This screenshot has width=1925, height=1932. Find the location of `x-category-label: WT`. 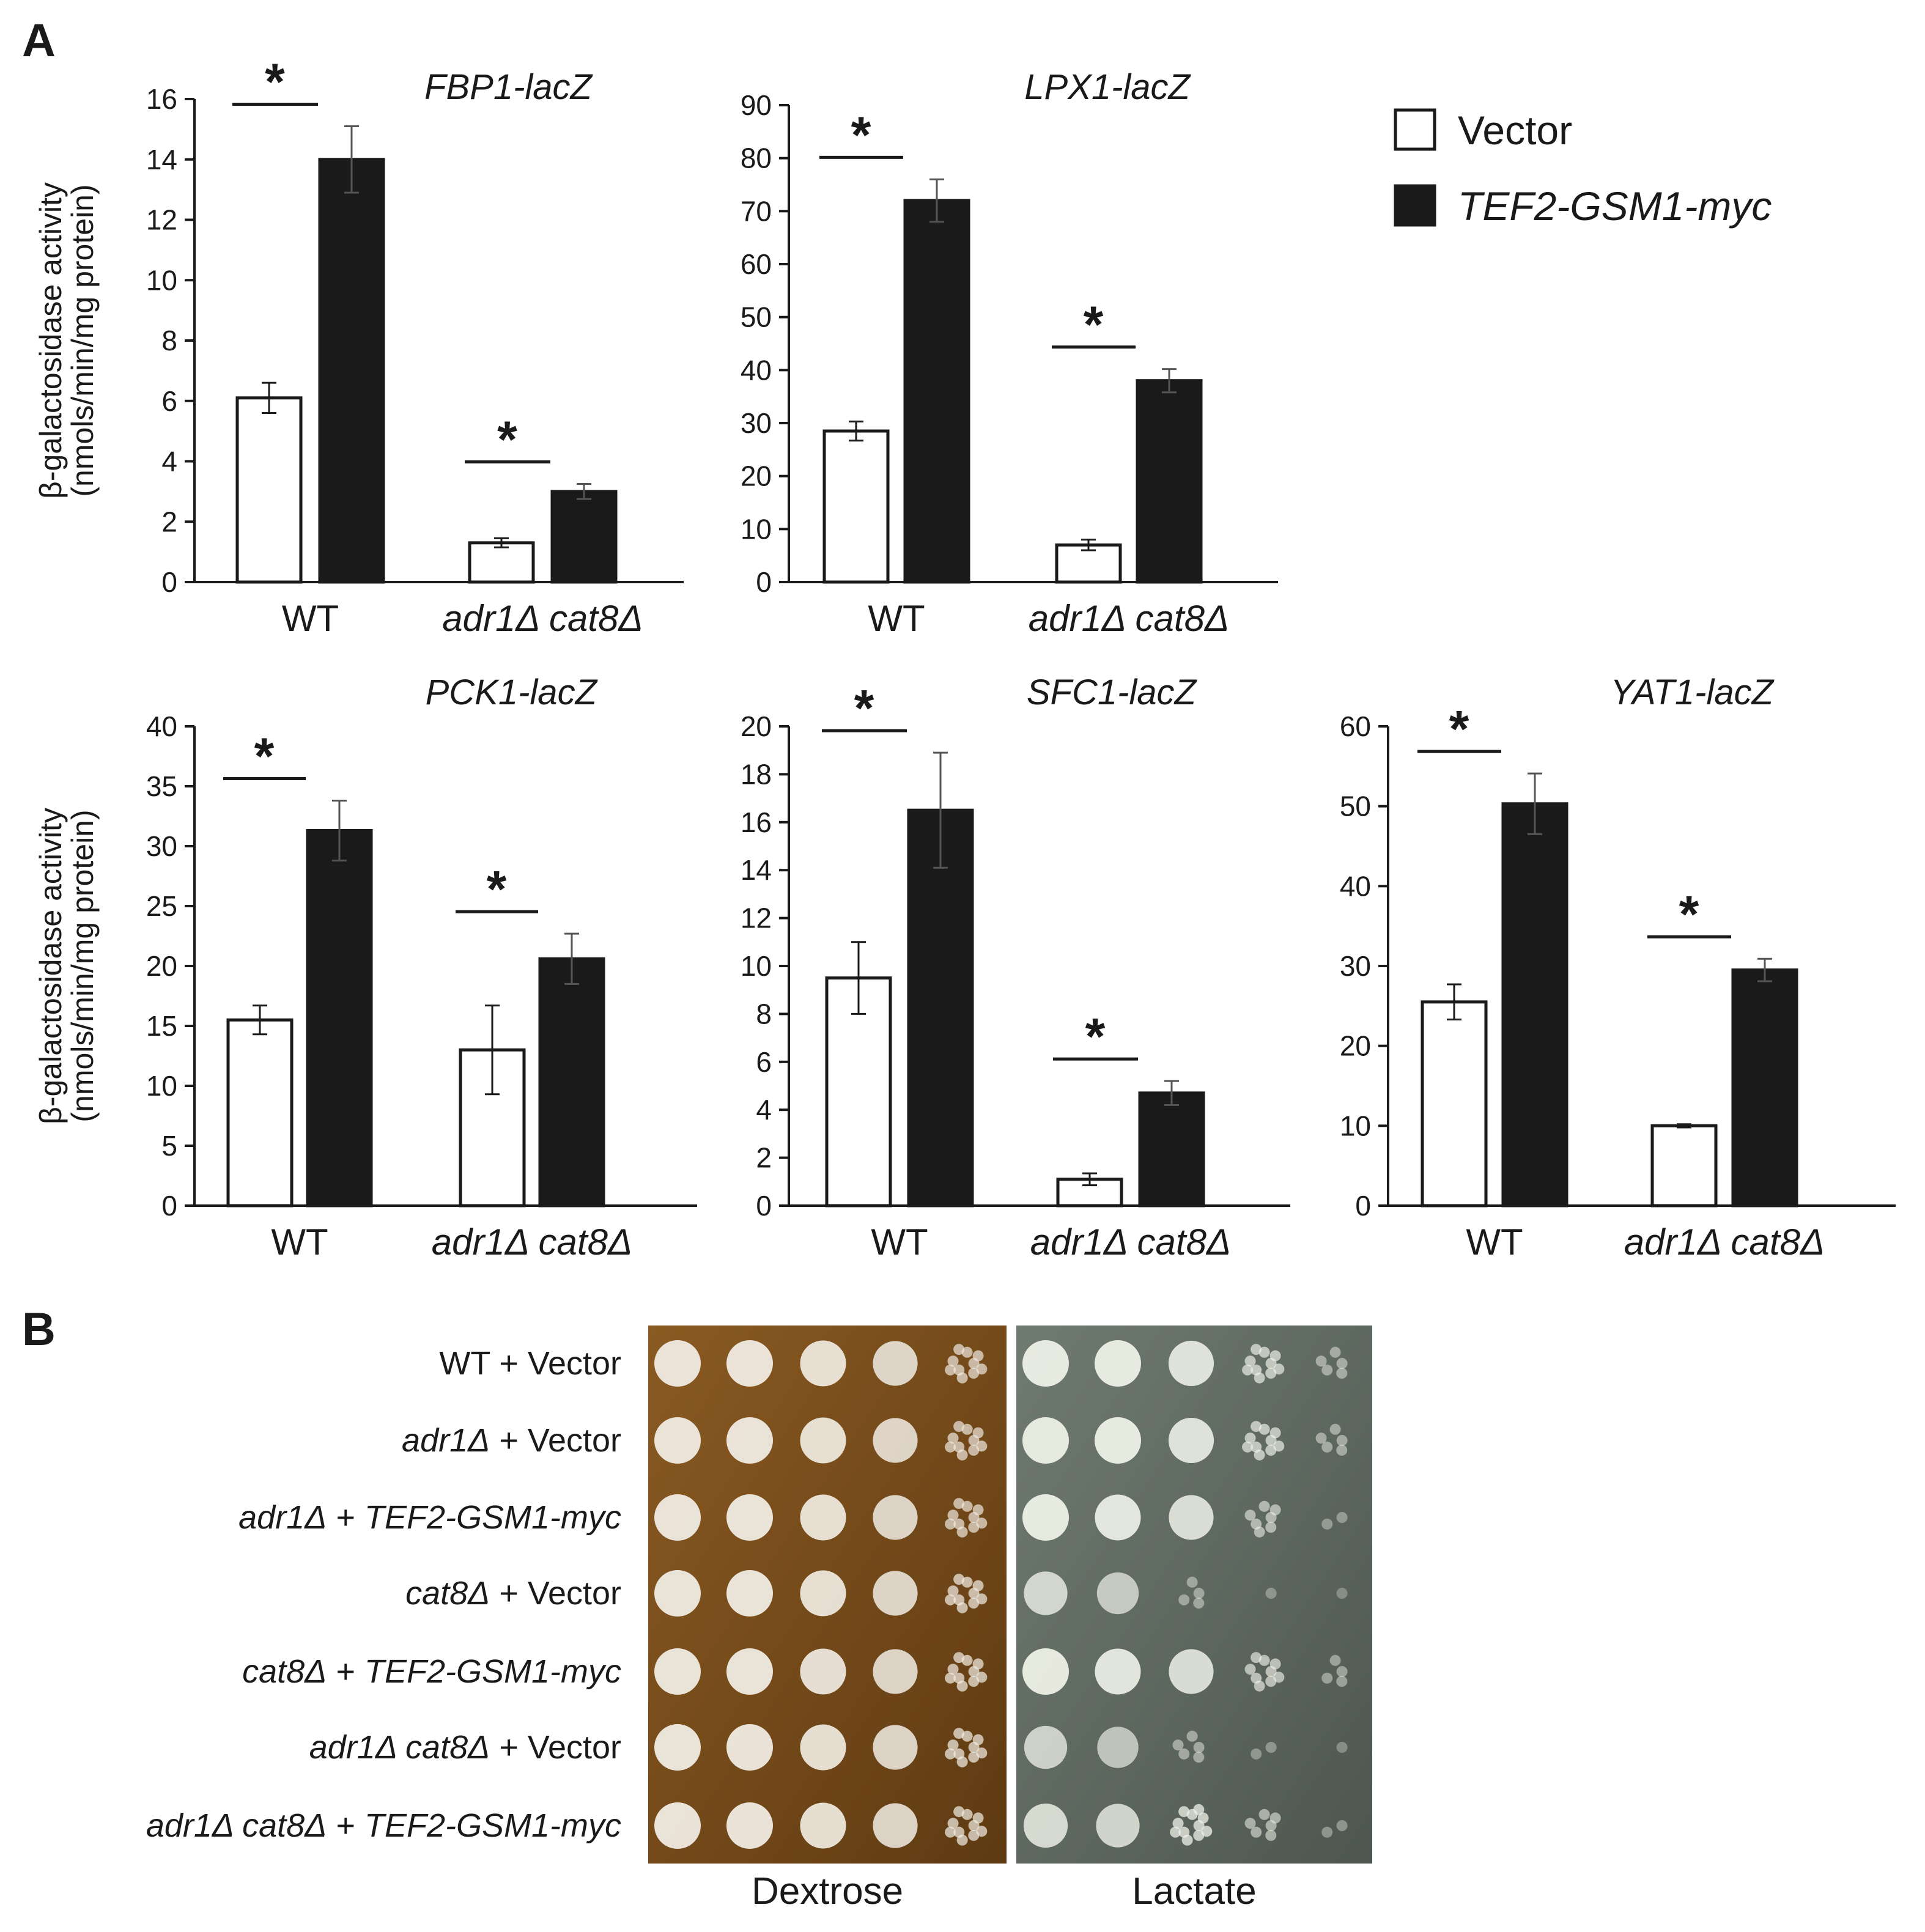

x-category-label: WT is located at coordinates (899, 1242).